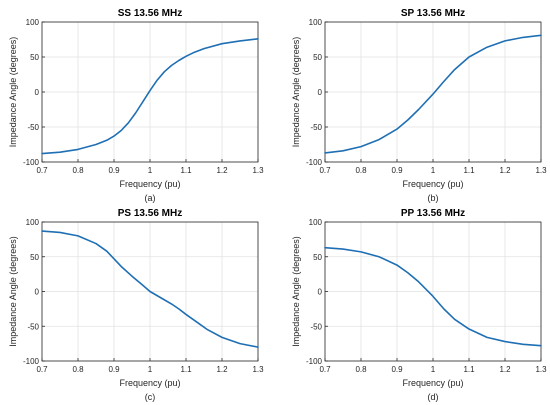  What do you see at coordinates (150, 198) in the screenshot?
I see `panel-caption: (a)` at bounding box center [150, 198].